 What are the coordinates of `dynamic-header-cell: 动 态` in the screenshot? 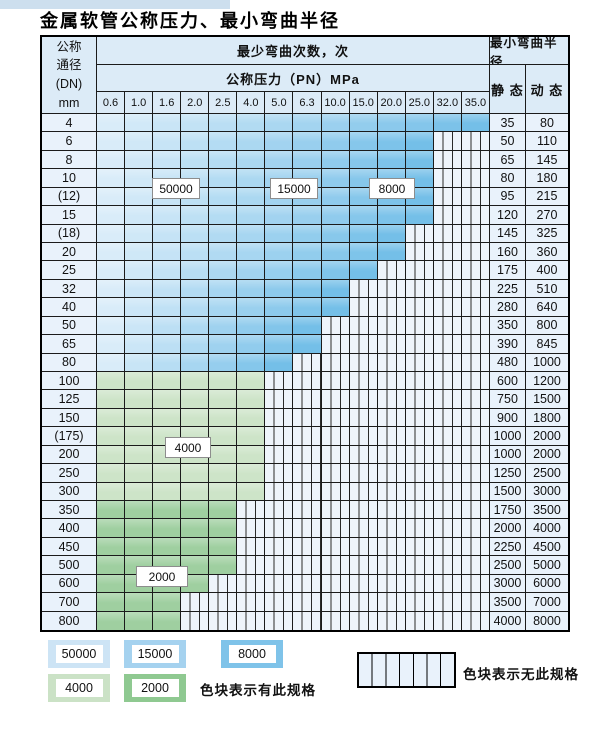 It's located at (546, 89).